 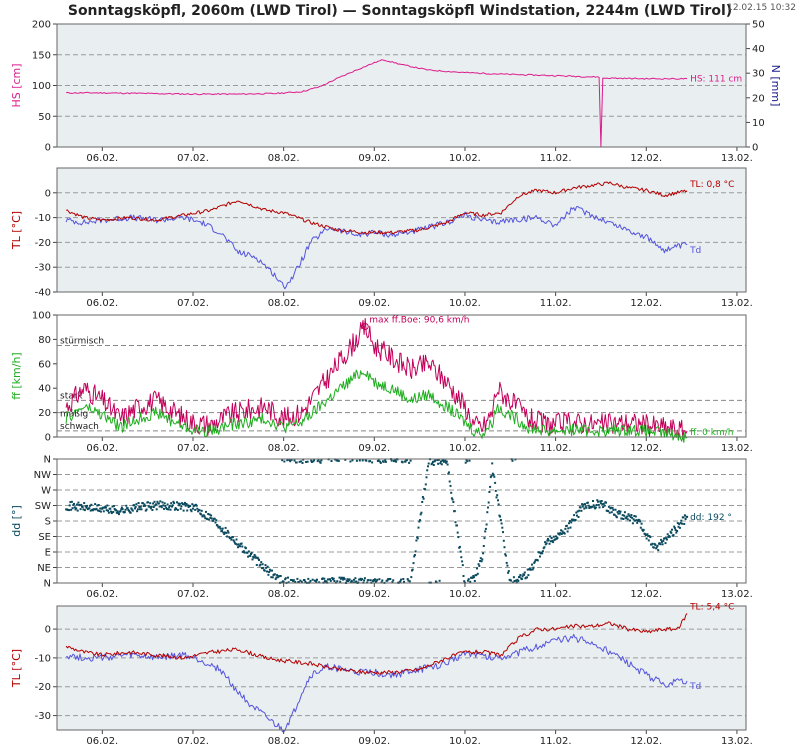 I want to click on wind-frame, so click(x=401, y=376).